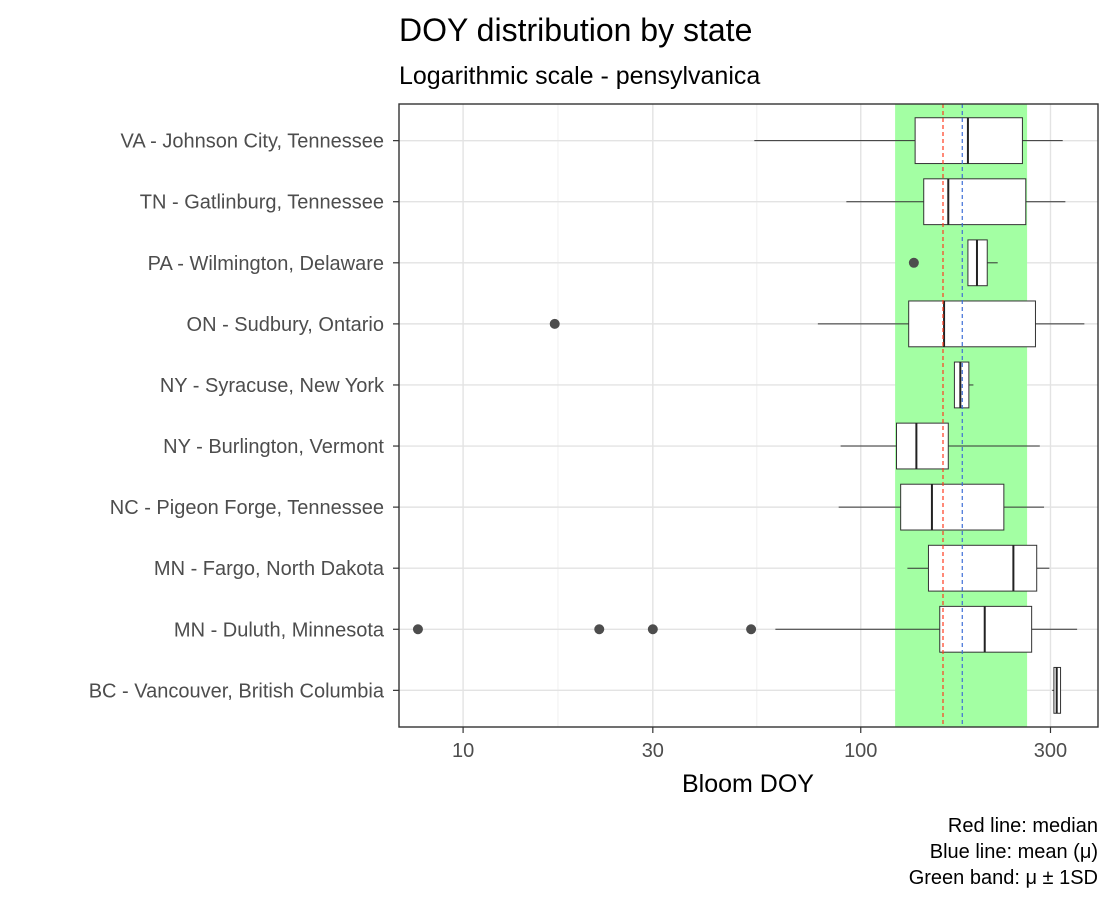  I want to click on caption-median: Red line: median, so click(1023, 826).